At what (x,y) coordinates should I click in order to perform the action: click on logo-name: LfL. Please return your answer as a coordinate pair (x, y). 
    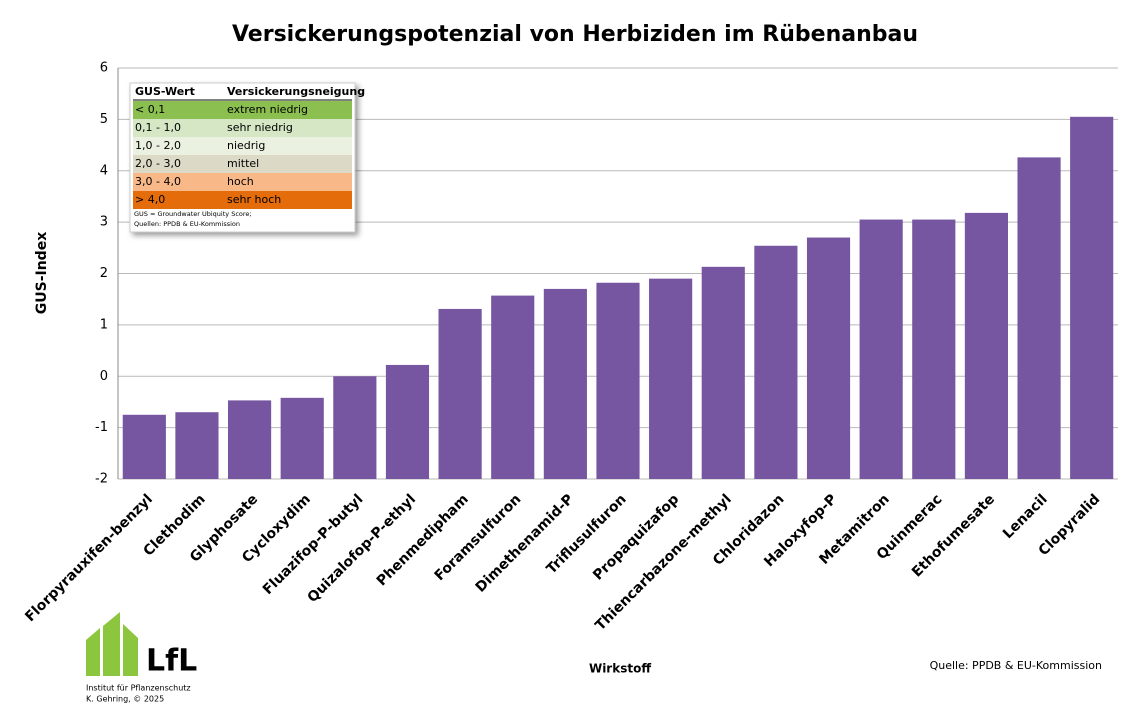
    Looking at the image, I should click on (171, 661).